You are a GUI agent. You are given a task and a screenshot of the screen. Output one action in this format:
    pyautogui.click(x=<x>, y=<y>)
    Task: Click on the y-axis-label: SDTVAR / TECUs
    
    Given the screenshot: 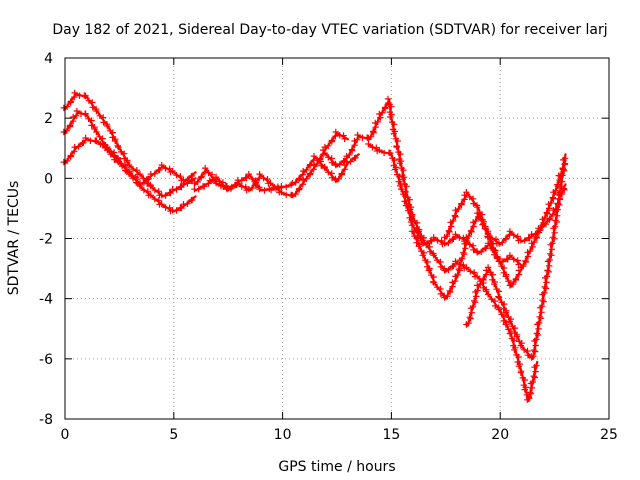 What is the action you would take?
    pyautogui.click(x=14, y=238)
    